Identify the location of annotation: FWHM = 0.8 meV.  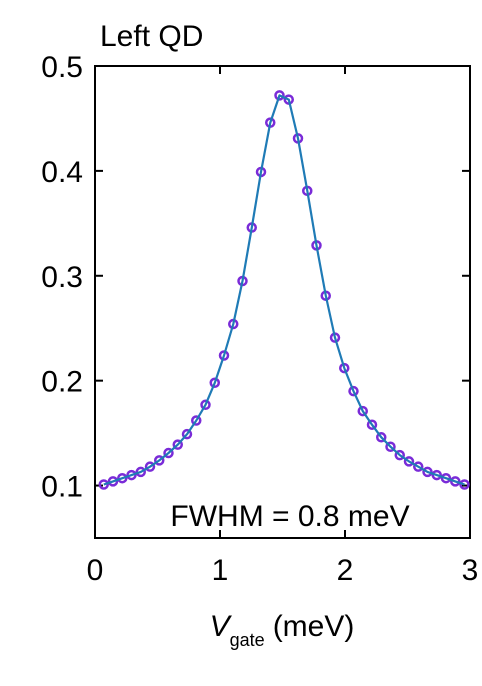
(289, 516).